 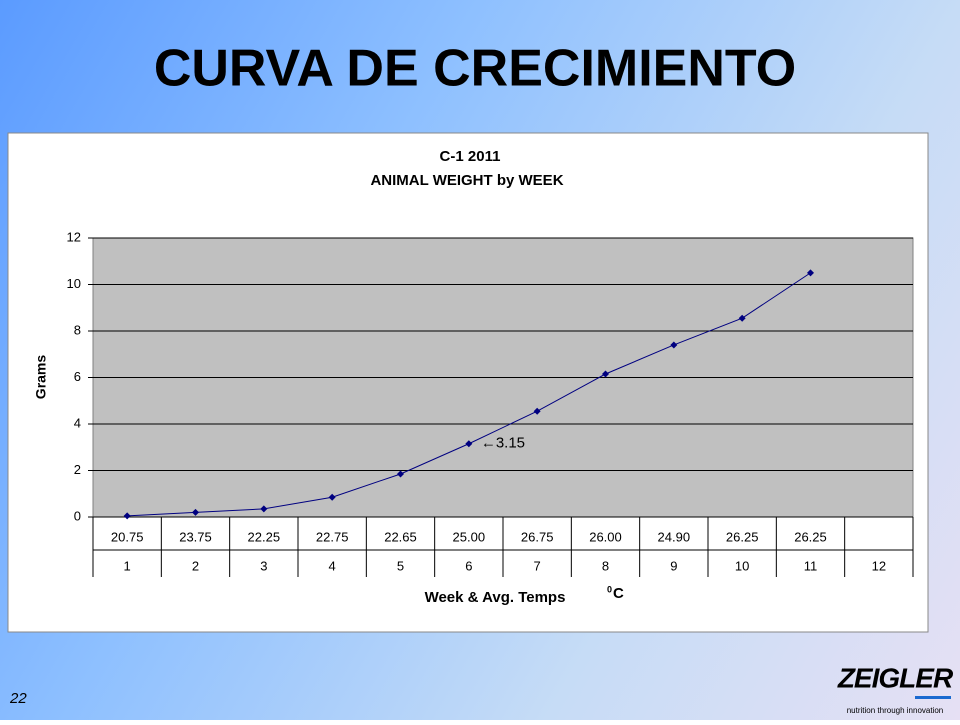 I want to click on x-tick-label: 11, so click(x=811, y=565).